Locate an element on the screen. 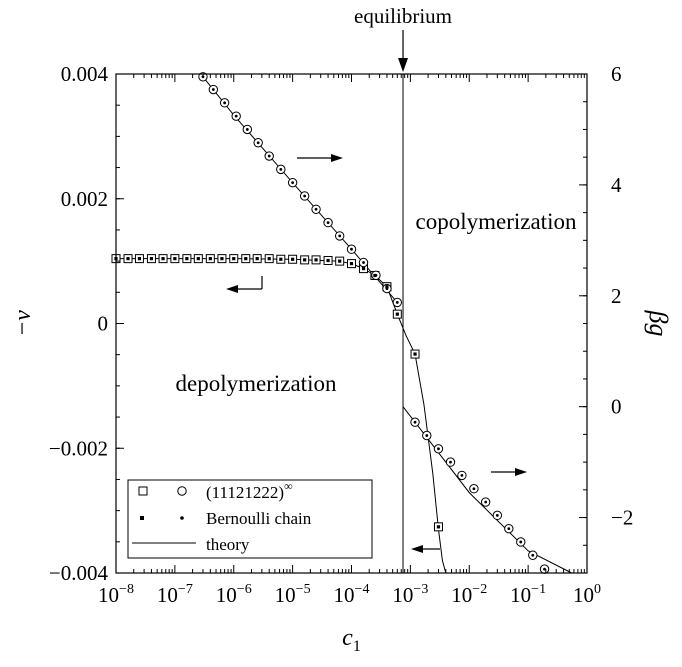 The width and height of the screenshot is (682, 667). legend-bernoulli-square-dot is located at coordinates (142, 518).